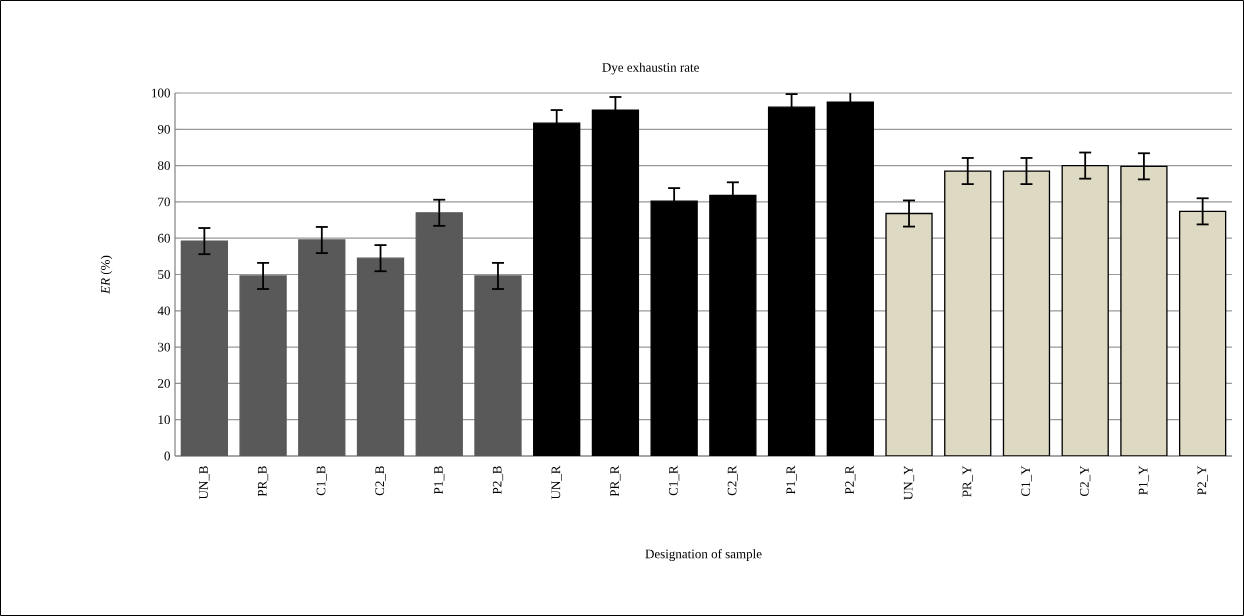 The height and width of the screenshot is (616, 1244). I want to click on y-tick-label: 0, so click(167, 456).